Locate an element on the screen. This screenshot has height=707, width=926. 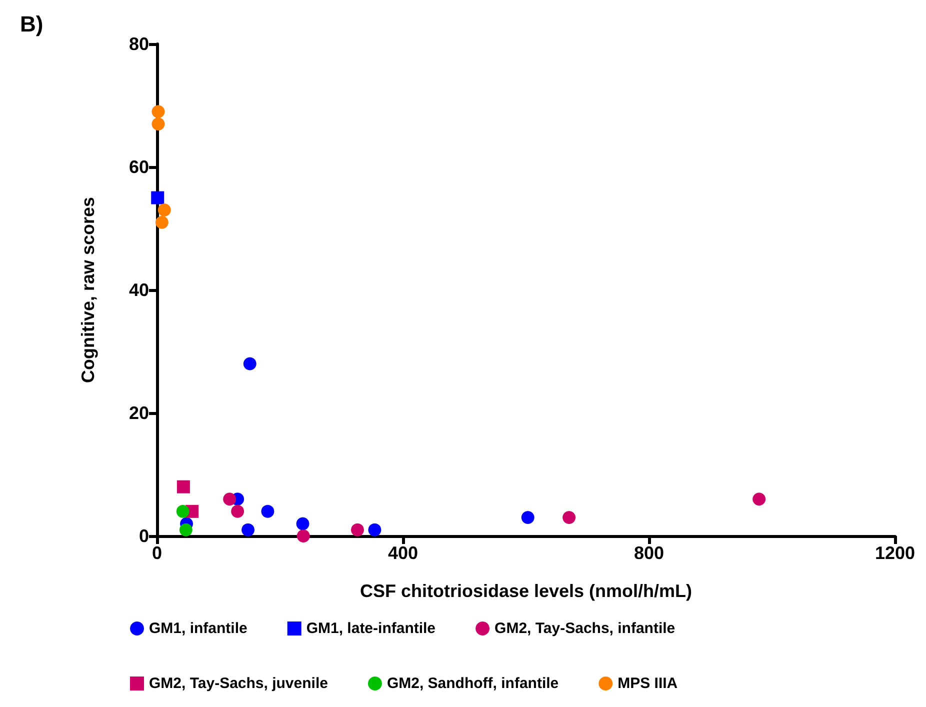
y-axis-title: Cognitive, raw scores is located at coordinates (88, 290).